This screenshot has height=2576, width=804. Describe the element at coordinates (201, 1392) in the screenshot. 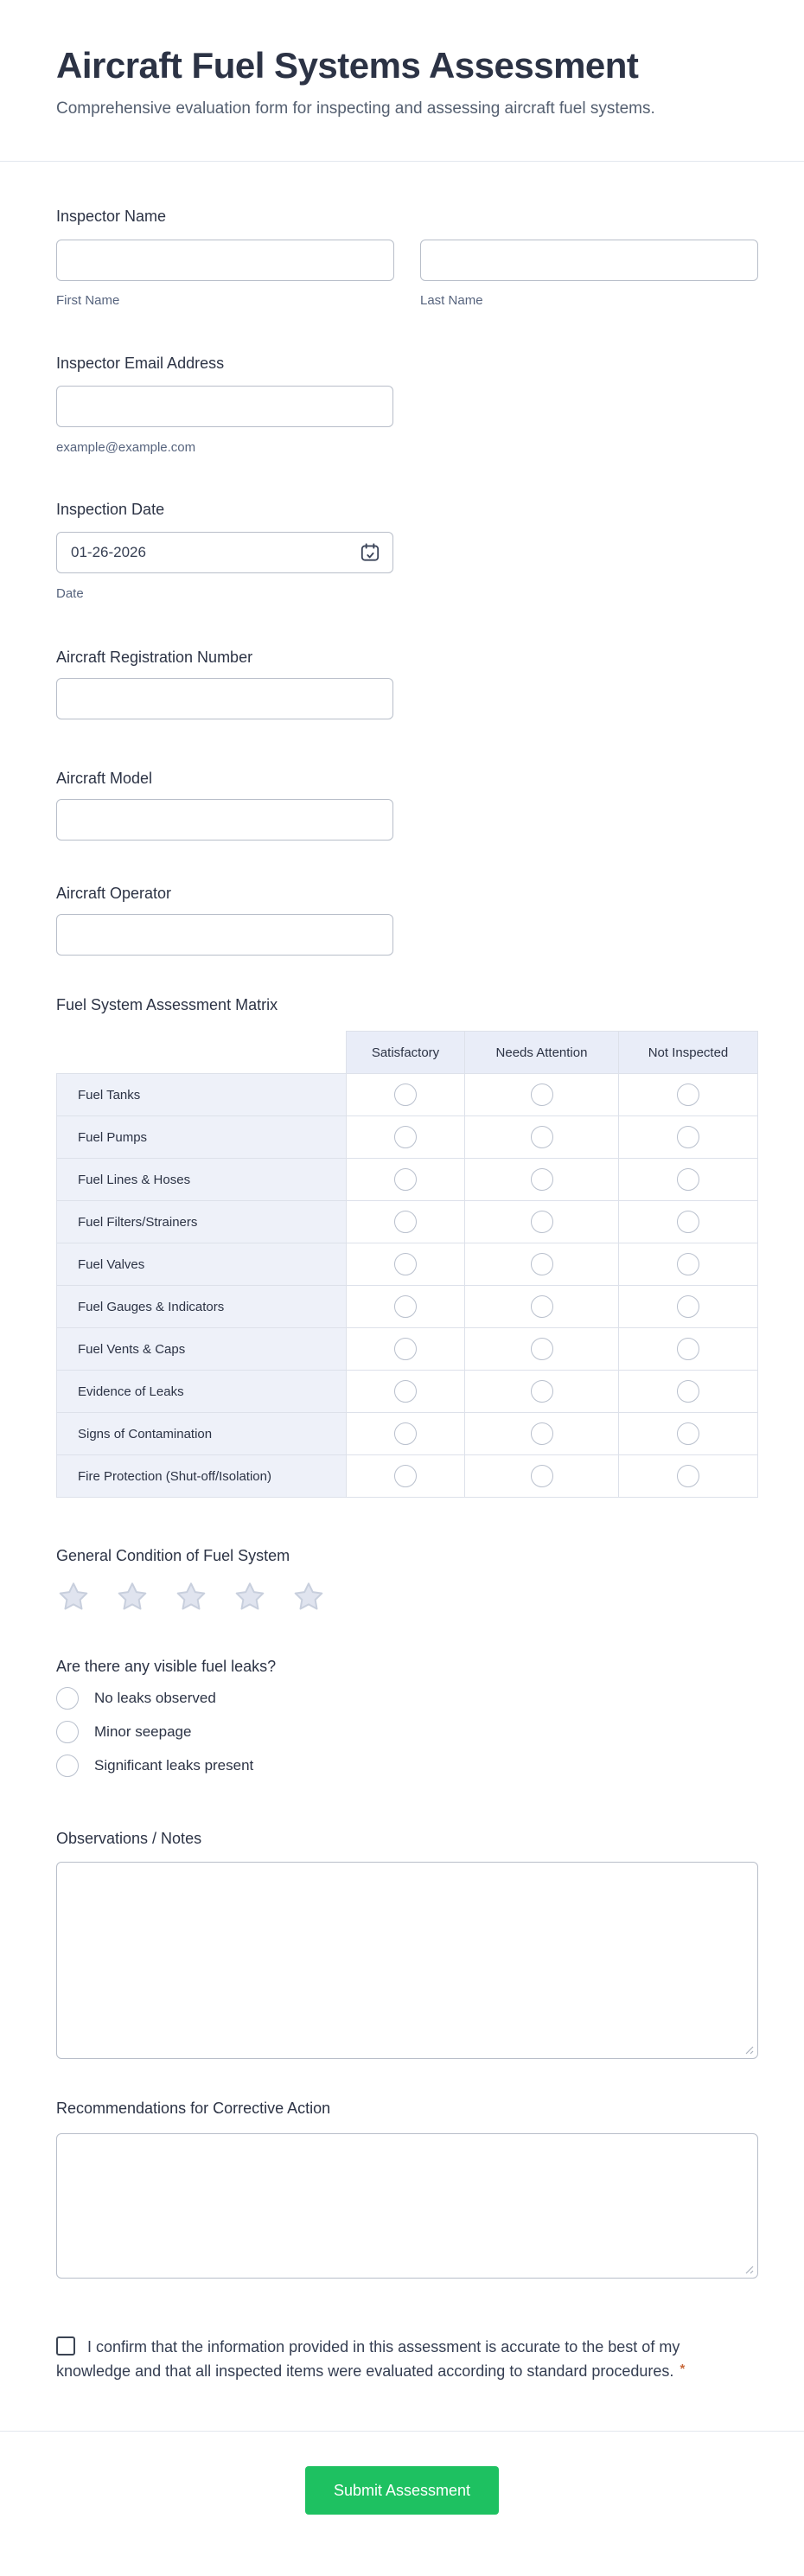

I see `matrix-row-label: Evidence of Leaks` at that location.